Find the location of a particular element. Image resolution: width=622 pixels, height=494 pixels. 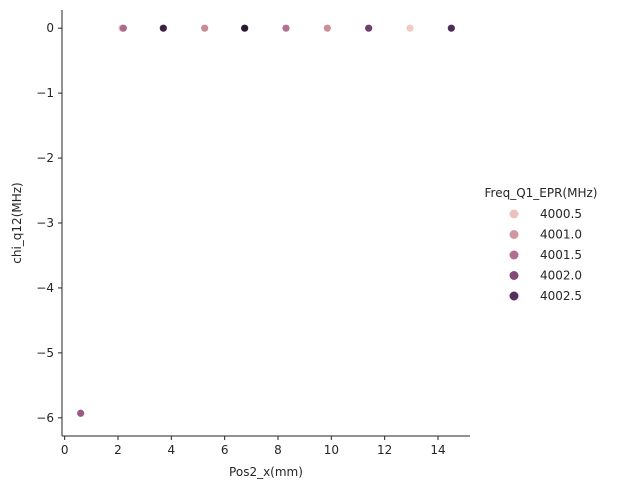

x-tick-label: 4 is located at coordinates (172, 450).